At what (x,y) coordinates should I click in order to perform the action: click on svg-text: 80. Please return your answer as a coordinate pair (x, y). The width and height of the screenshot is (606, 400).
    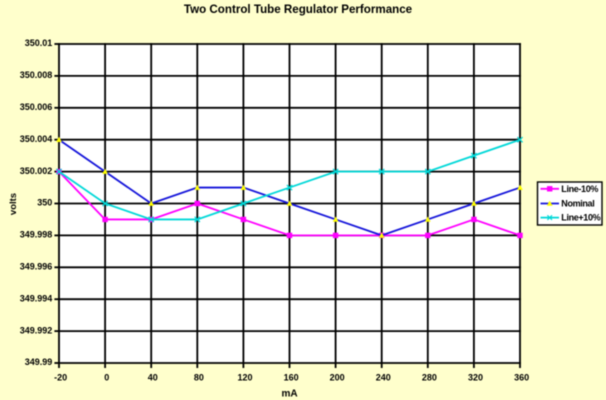
    Looking at the image, I should click on (199, 378).